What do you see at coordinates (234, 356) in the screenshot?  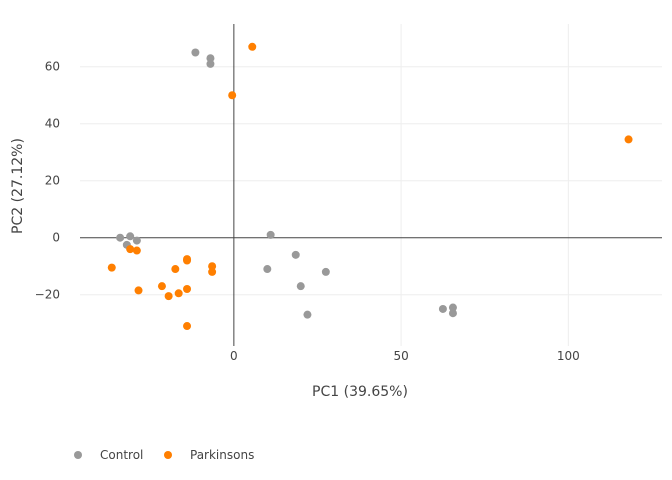 I see `x-tick-label: 0` at bounding box center [234, 356].